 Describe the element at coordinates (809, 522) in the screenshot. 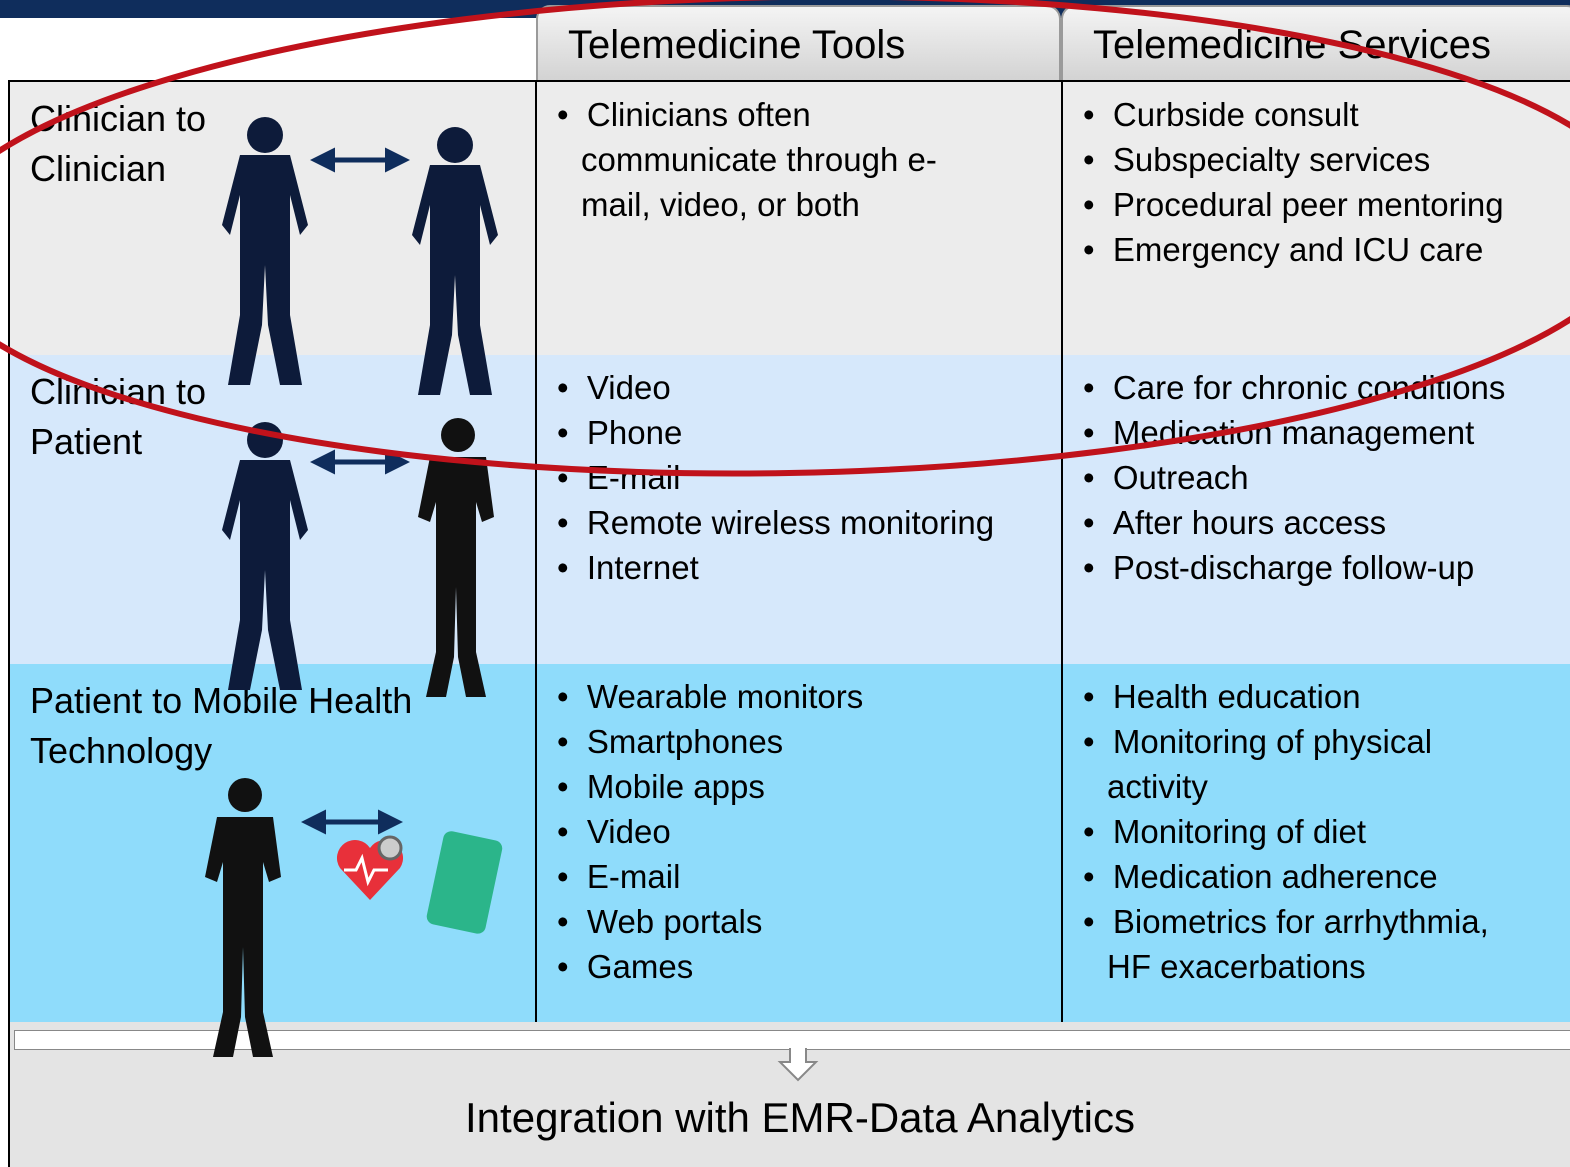

I see `bullet-item: Remote wireless monitoring` at that location.